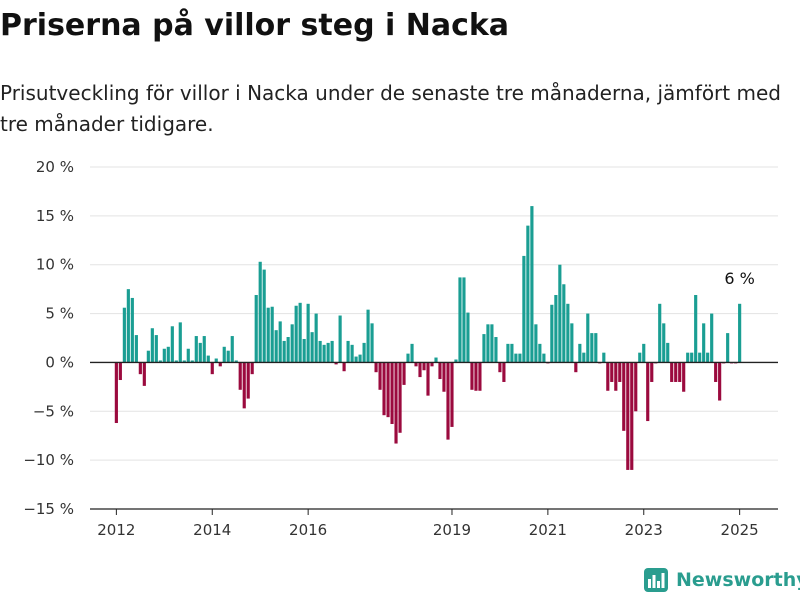  I want to click on y-tick-label: 0 %, so click(59, 362).